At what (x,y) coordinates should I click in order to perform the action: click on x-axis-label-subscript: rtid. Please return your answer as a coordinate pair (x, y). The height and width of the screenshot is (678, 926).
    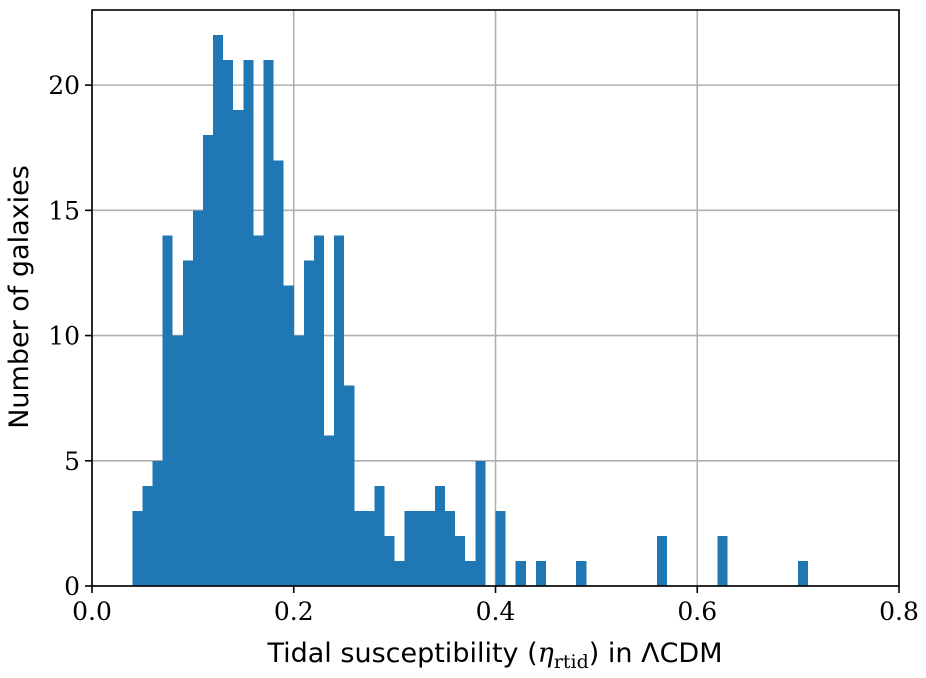
    Looking at the image, I should click on (571, 662).